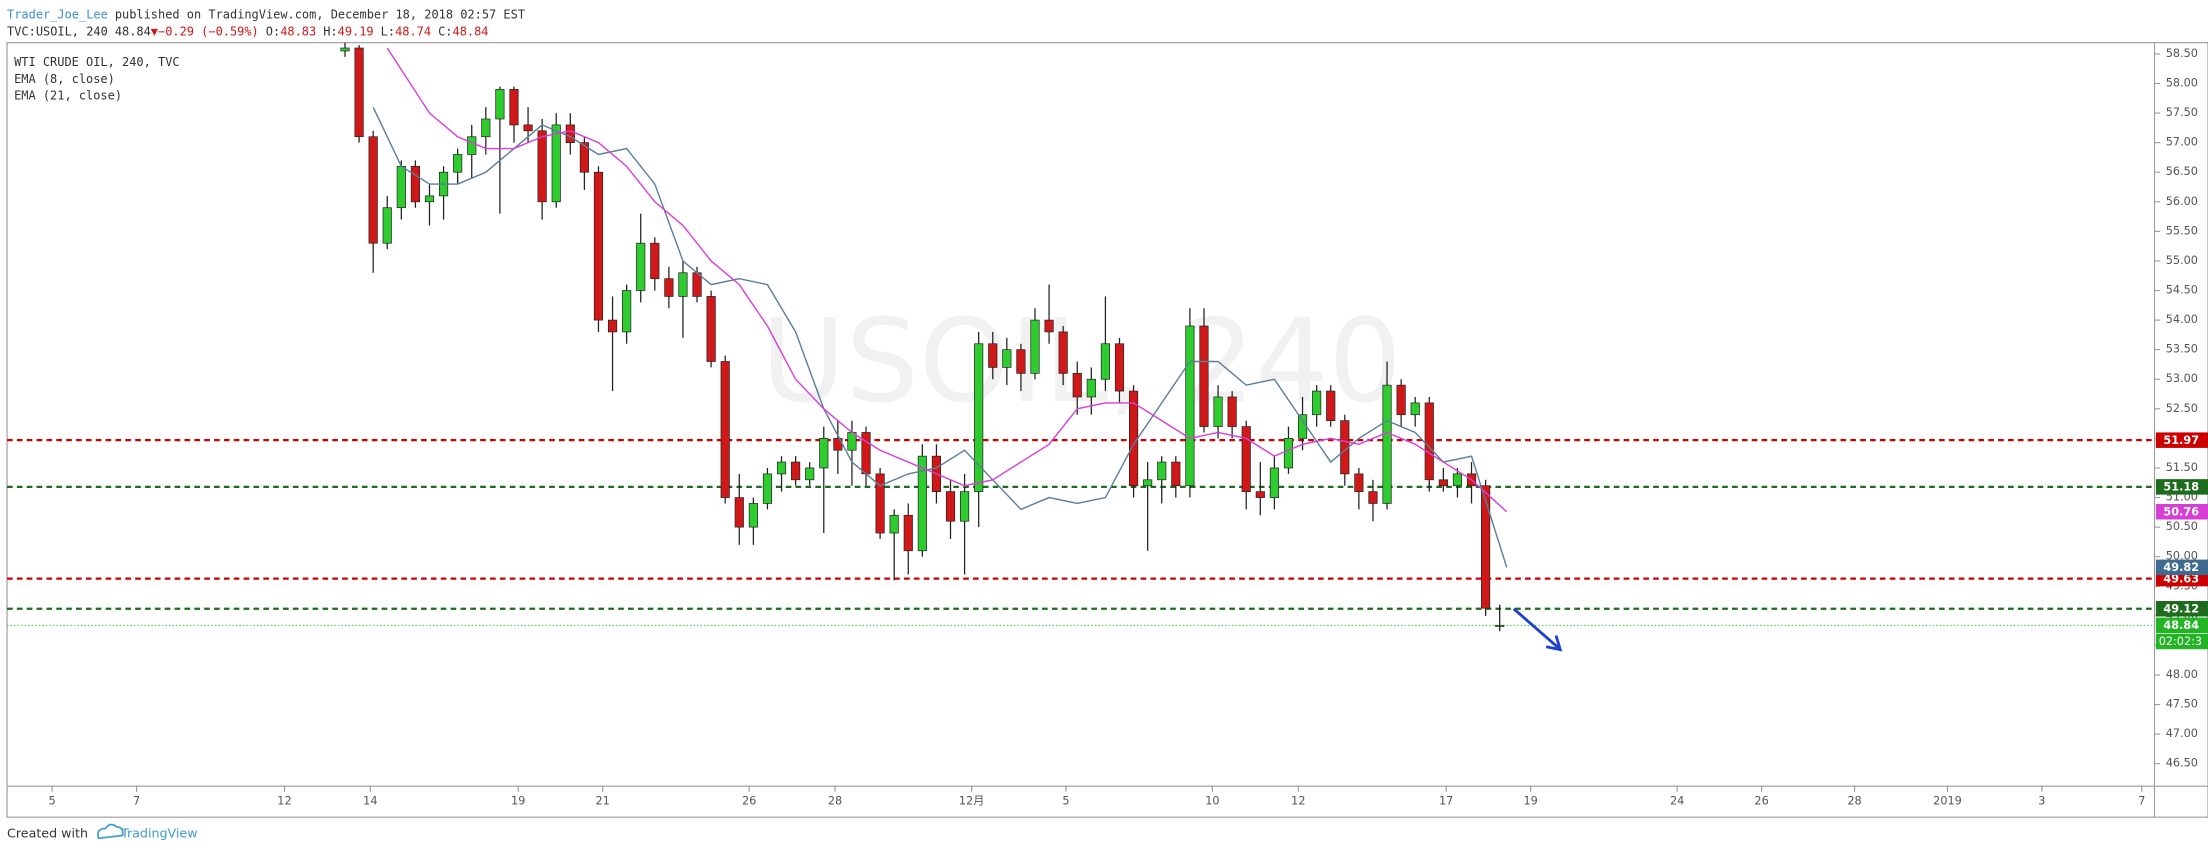 The height and width of the screenshot is (850, 2208). I want to click on y-tick-label: 47.00, so click(2182, 733).